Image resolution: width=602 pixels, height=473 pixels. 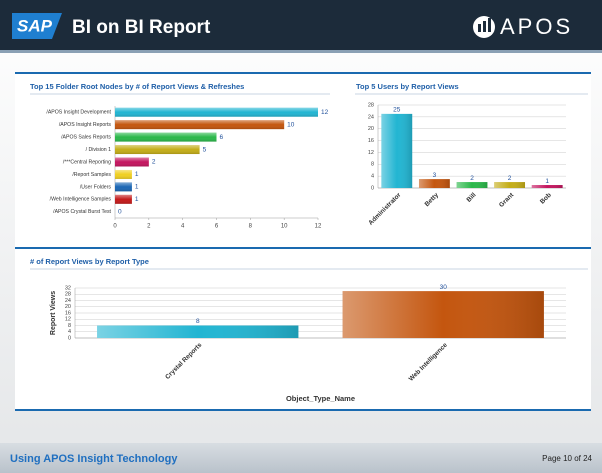 What do you see at coordinates (81, 200) in the screenshot?
I see `y-tick-label: /Web Intelligence Samples` at bounding box center [81, 200].